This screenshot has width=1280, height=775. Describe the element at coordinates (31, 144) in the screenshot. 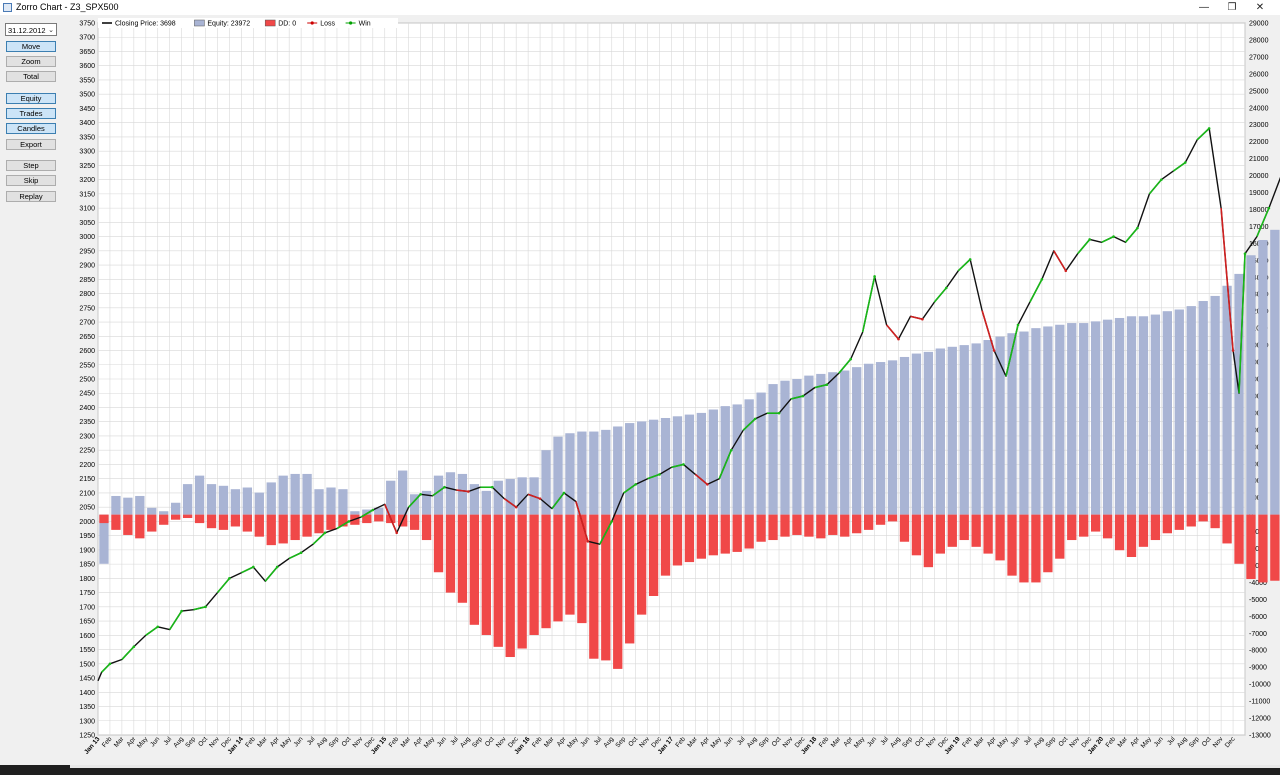

I see `export-button: Export` at that location.